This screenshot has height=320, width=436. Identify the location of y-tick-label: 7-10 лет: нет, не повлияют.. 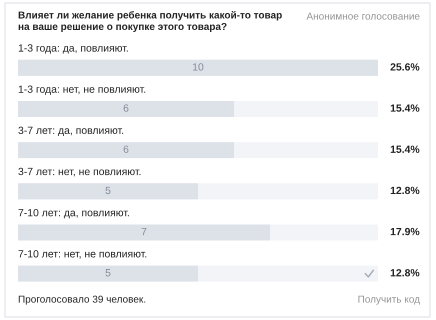
(82, 254).